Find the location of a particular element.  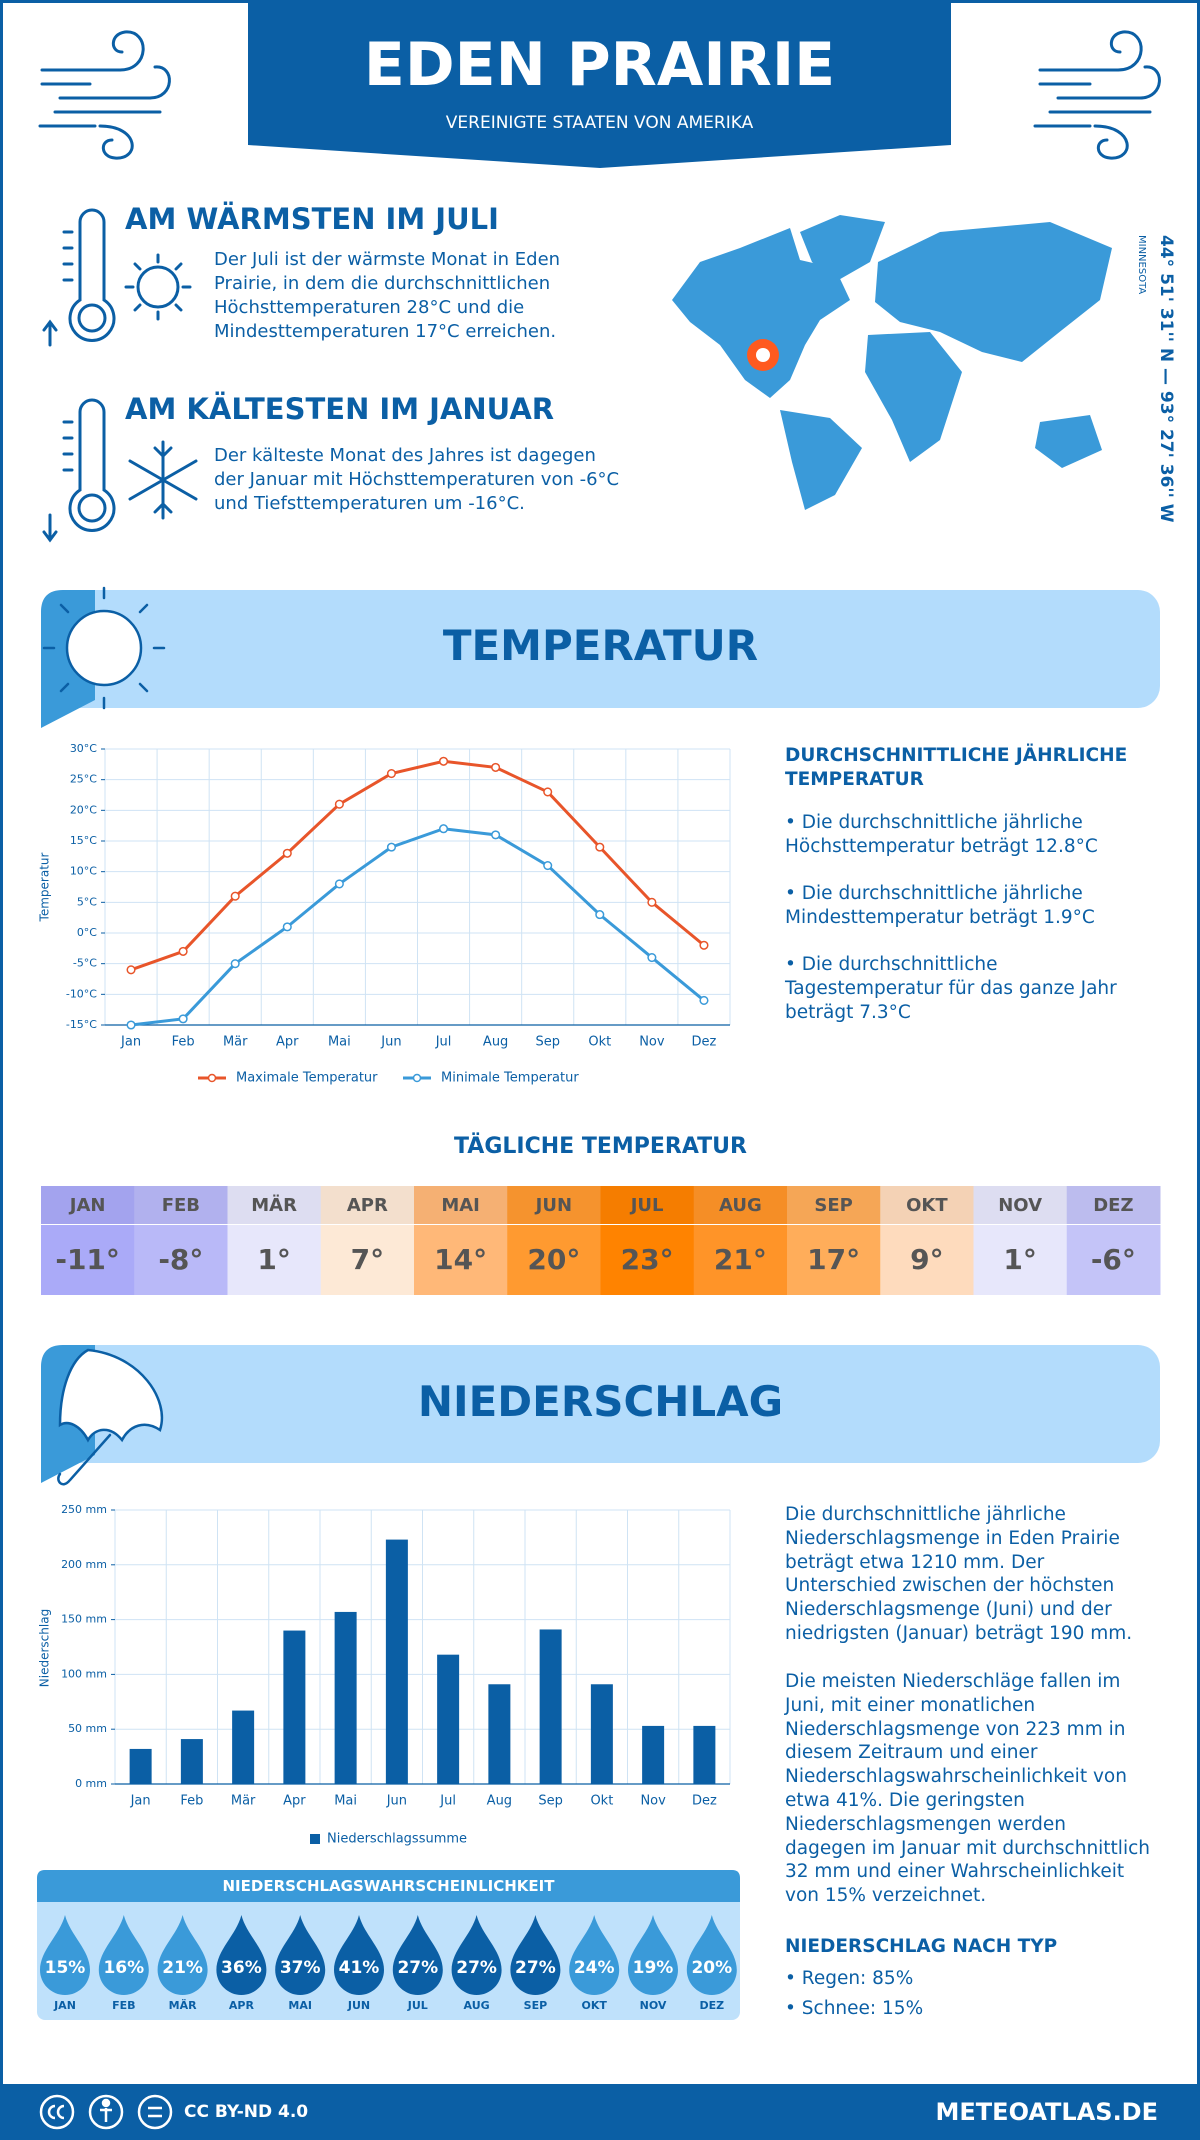

data-line is located at coordinates (417, 865).